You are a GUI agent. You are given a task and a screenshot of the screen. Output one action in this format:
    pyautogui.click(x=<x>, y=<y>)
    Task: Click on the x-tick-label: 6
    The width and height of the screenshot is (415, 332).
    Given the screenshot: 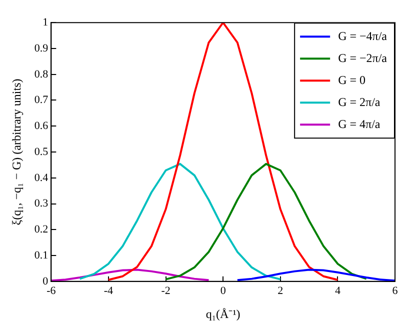 What is the action you would take?
    pyautogui.click(x=395, y=290)
    